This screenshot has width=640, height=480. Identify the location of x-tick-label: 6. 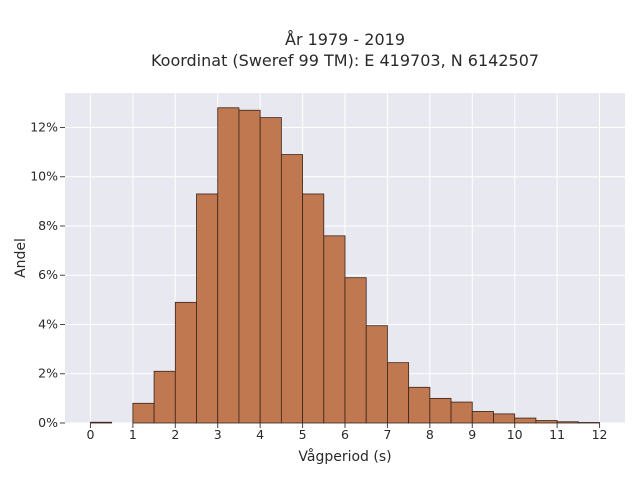
(345, 434).